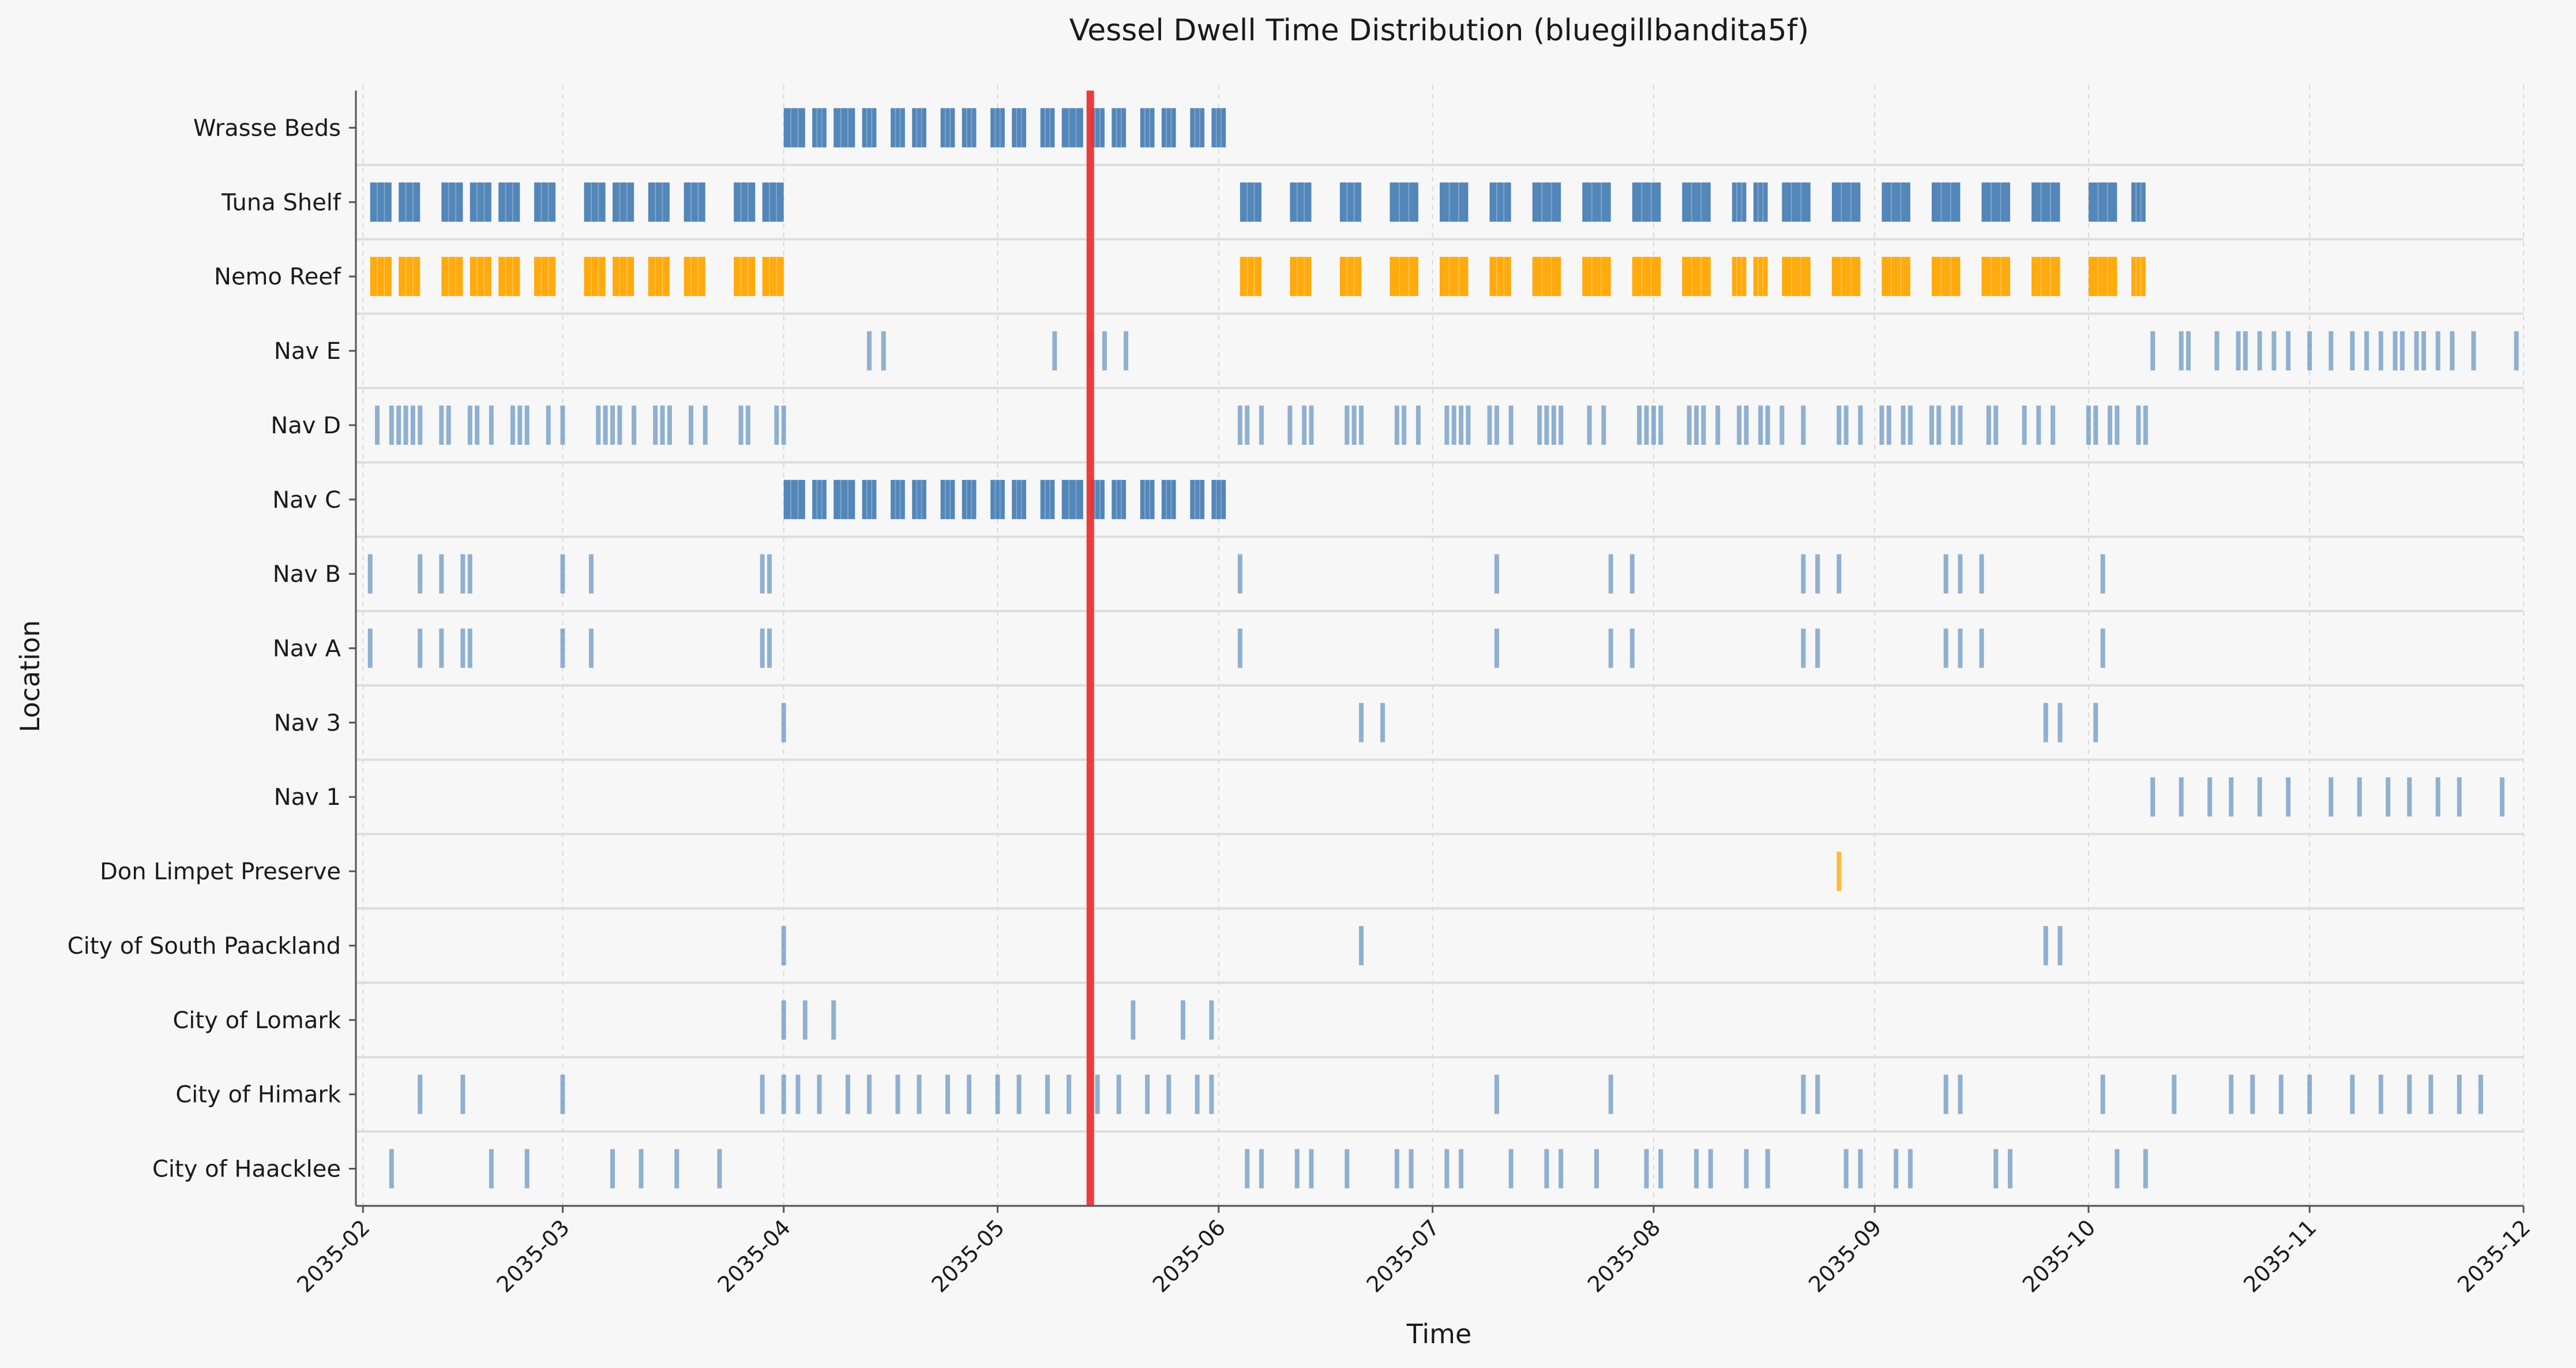  I want to click on y-tick-label: Don Limpet Preserve, so click(220, 872).